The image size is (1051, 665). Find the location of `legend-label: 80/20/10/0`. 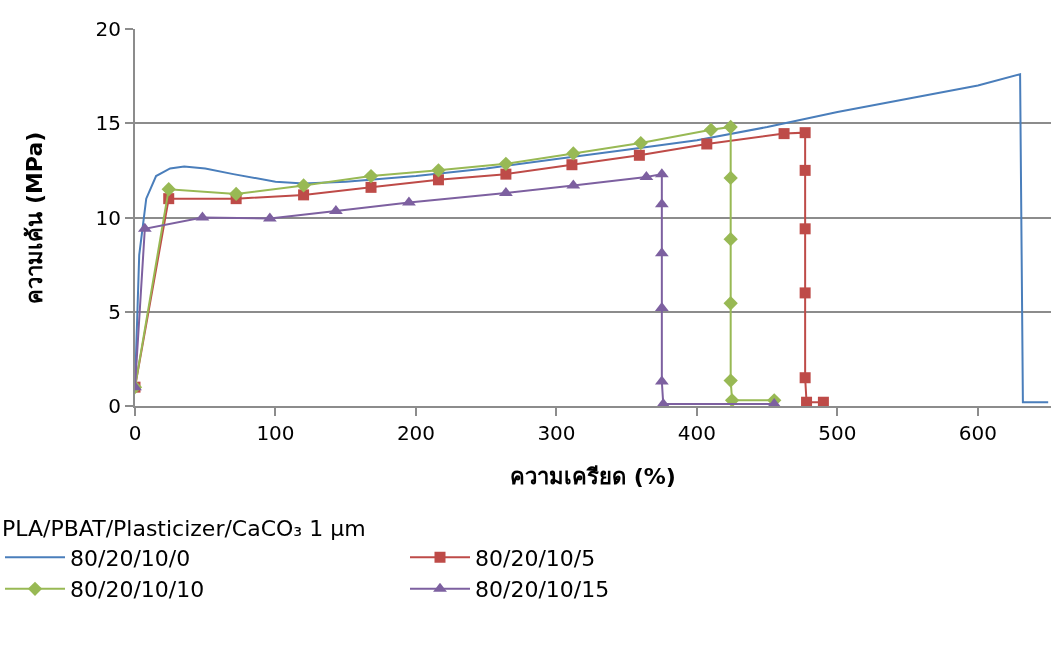

legend-label: 80/20/10/0 is located at coordinates (130, 558).